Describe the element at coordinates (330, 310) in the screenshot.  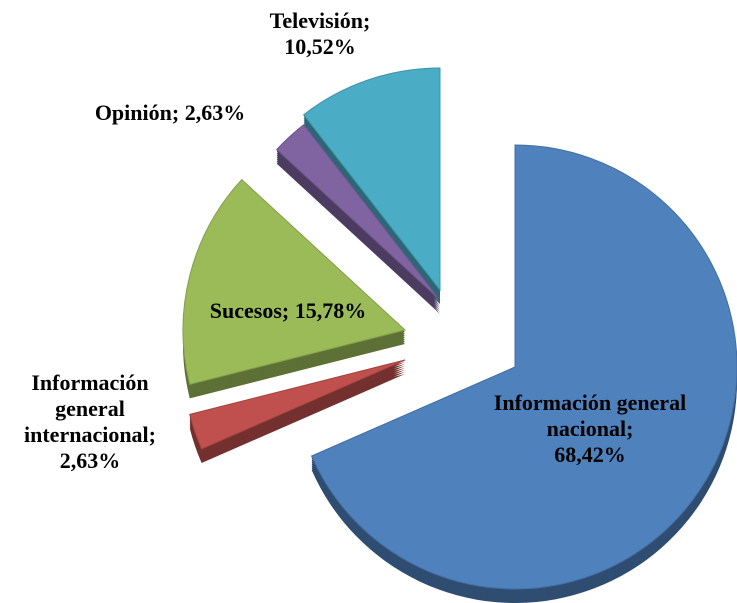
I see `value-label: 15,78%` at that location.